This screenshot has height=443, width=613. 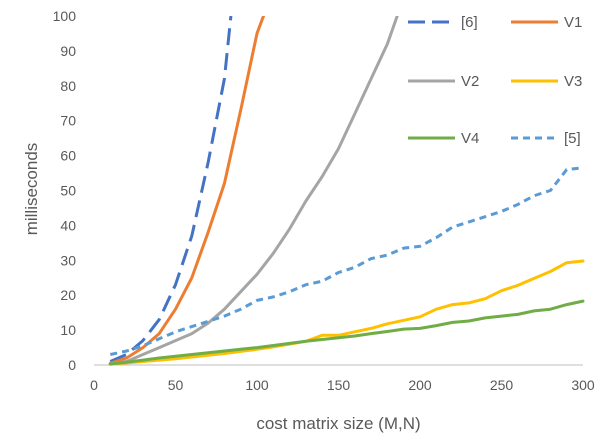 I want to click on y-axis-title: milliseconds, so click(x=31, y=189).